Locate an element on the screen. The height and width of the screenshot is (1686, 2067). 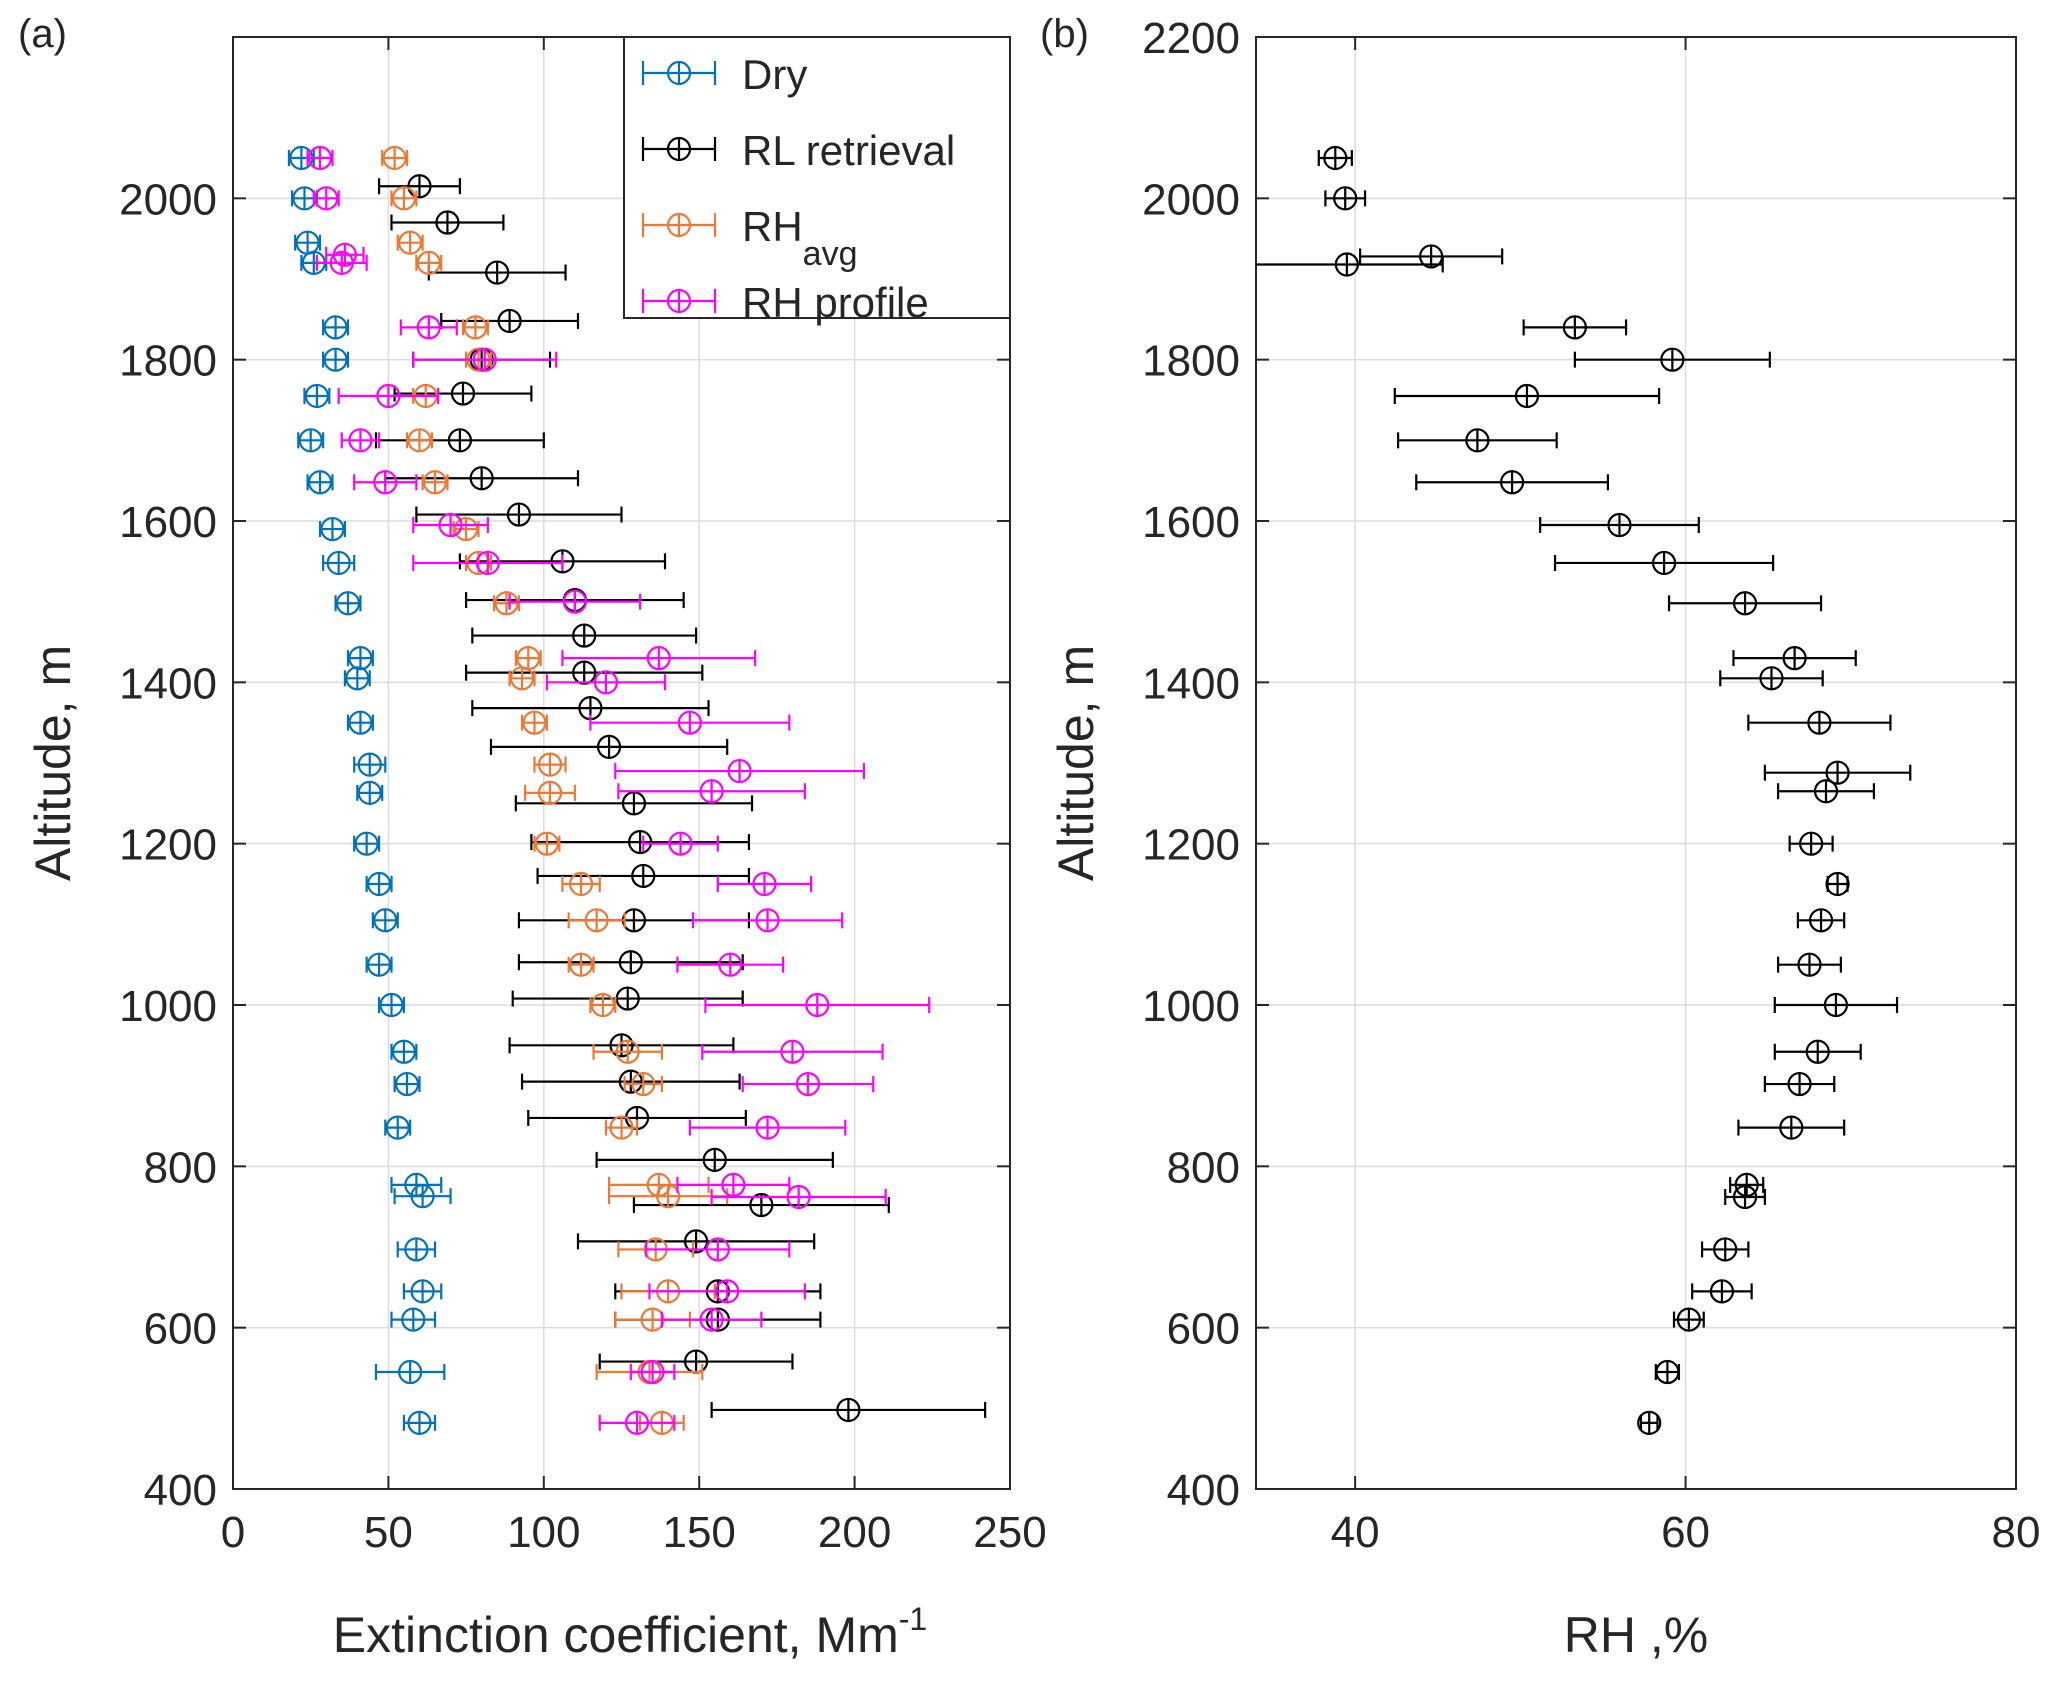
legend-box is located at coordinates (817, 177).